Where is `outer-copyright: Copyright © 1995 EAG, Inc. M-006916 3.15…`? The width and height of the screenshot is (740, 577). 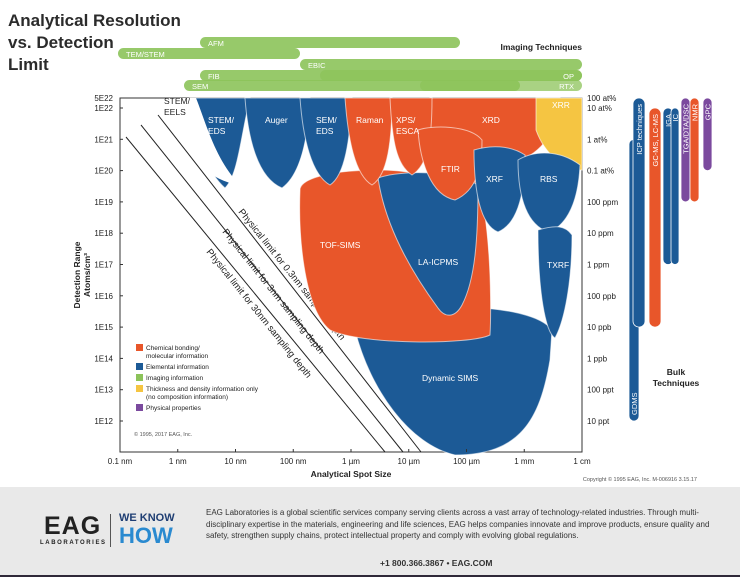
outer-copyright: Copyright © 1995 EAG, Inc. M-006916 3.15… is located at coordinates (640, 479).